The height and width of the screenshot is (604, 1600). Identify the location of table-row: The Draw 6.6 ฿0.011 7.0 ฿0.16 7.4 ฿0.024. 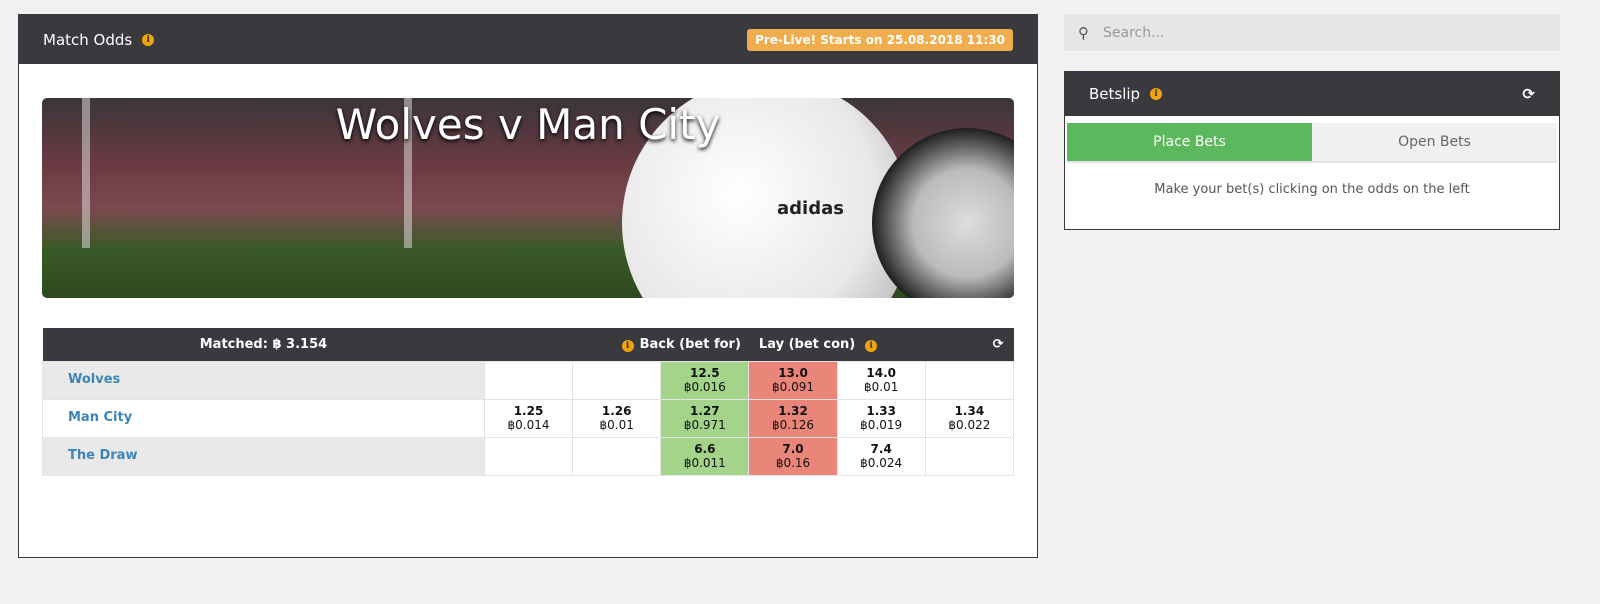
(528, 456).